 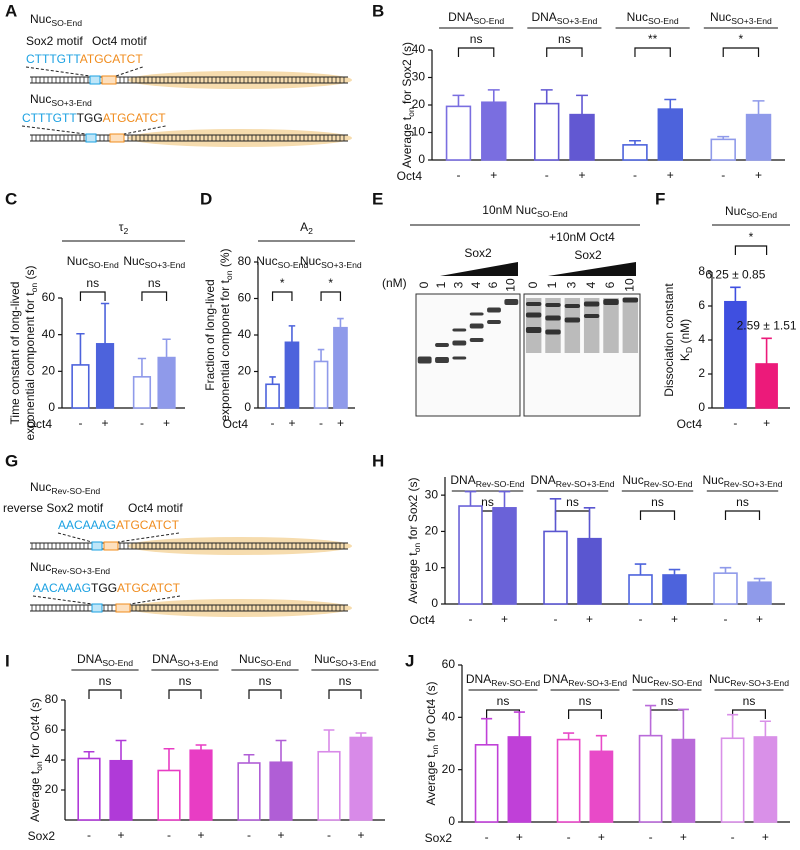 What do you see at coordinates (34, 288) in the screenshot?
I see `subscript: on` at bounding box center [34, 288].